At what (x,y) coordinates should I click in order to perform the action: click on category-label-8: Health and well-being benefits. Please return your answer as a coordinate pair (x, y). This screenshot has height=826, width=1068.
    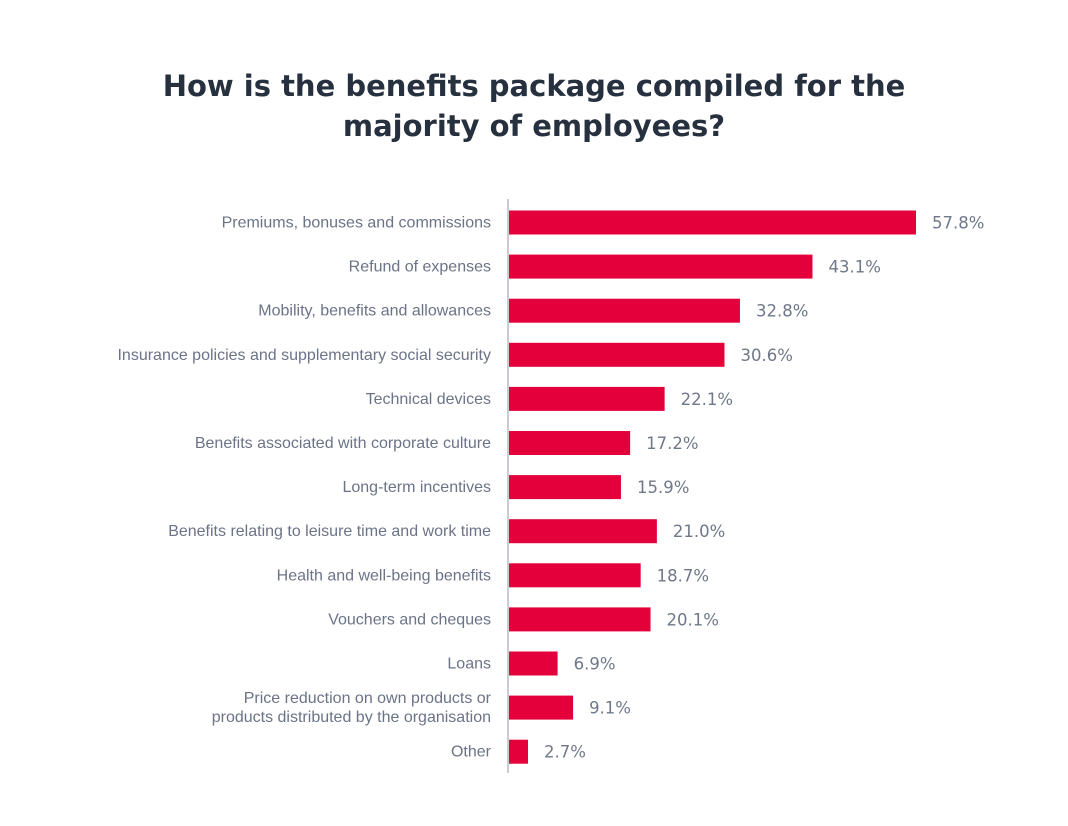
    Looking at the image, I should click on (384, 575).